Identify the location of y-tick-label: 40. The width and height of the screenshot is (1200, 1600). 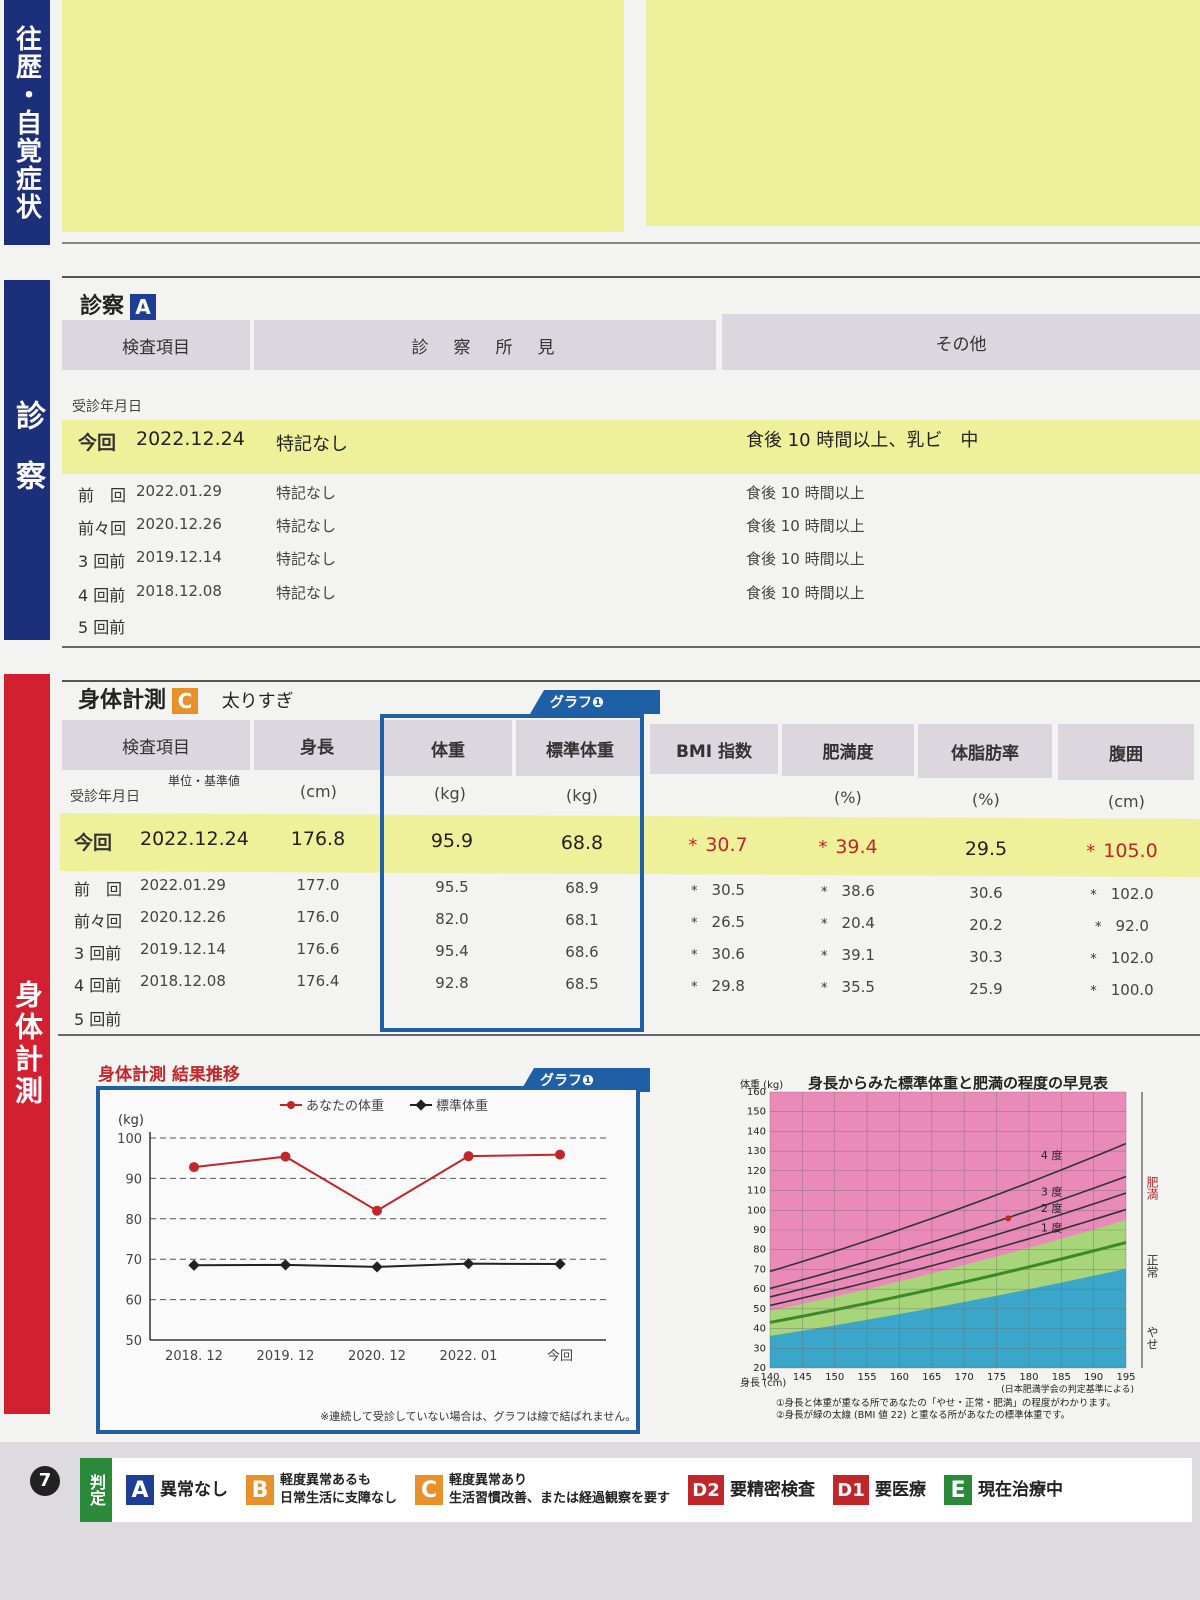
(759, 1329).